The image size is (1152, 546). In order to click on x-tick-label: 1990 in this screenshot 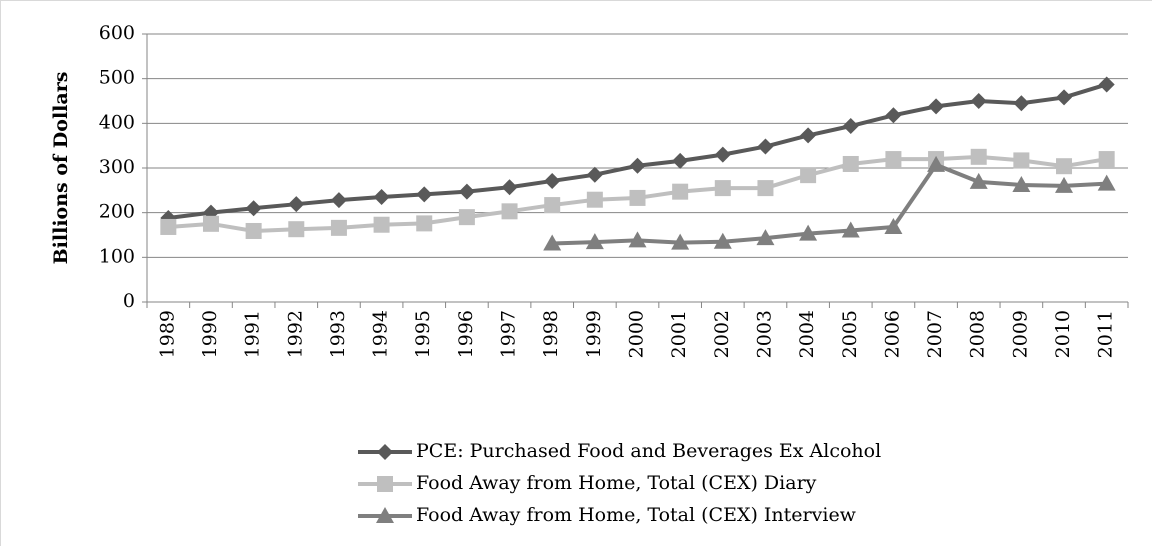, I will do `click(210, 334)`.